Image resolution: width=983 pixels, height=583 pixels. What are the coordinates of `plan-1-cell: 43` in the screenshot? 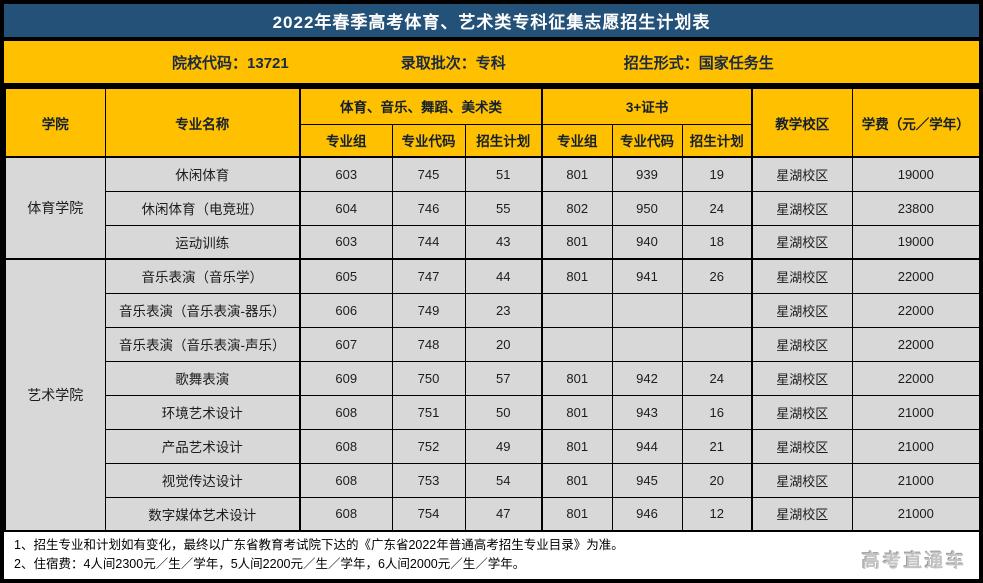 It's located at (503, 242).